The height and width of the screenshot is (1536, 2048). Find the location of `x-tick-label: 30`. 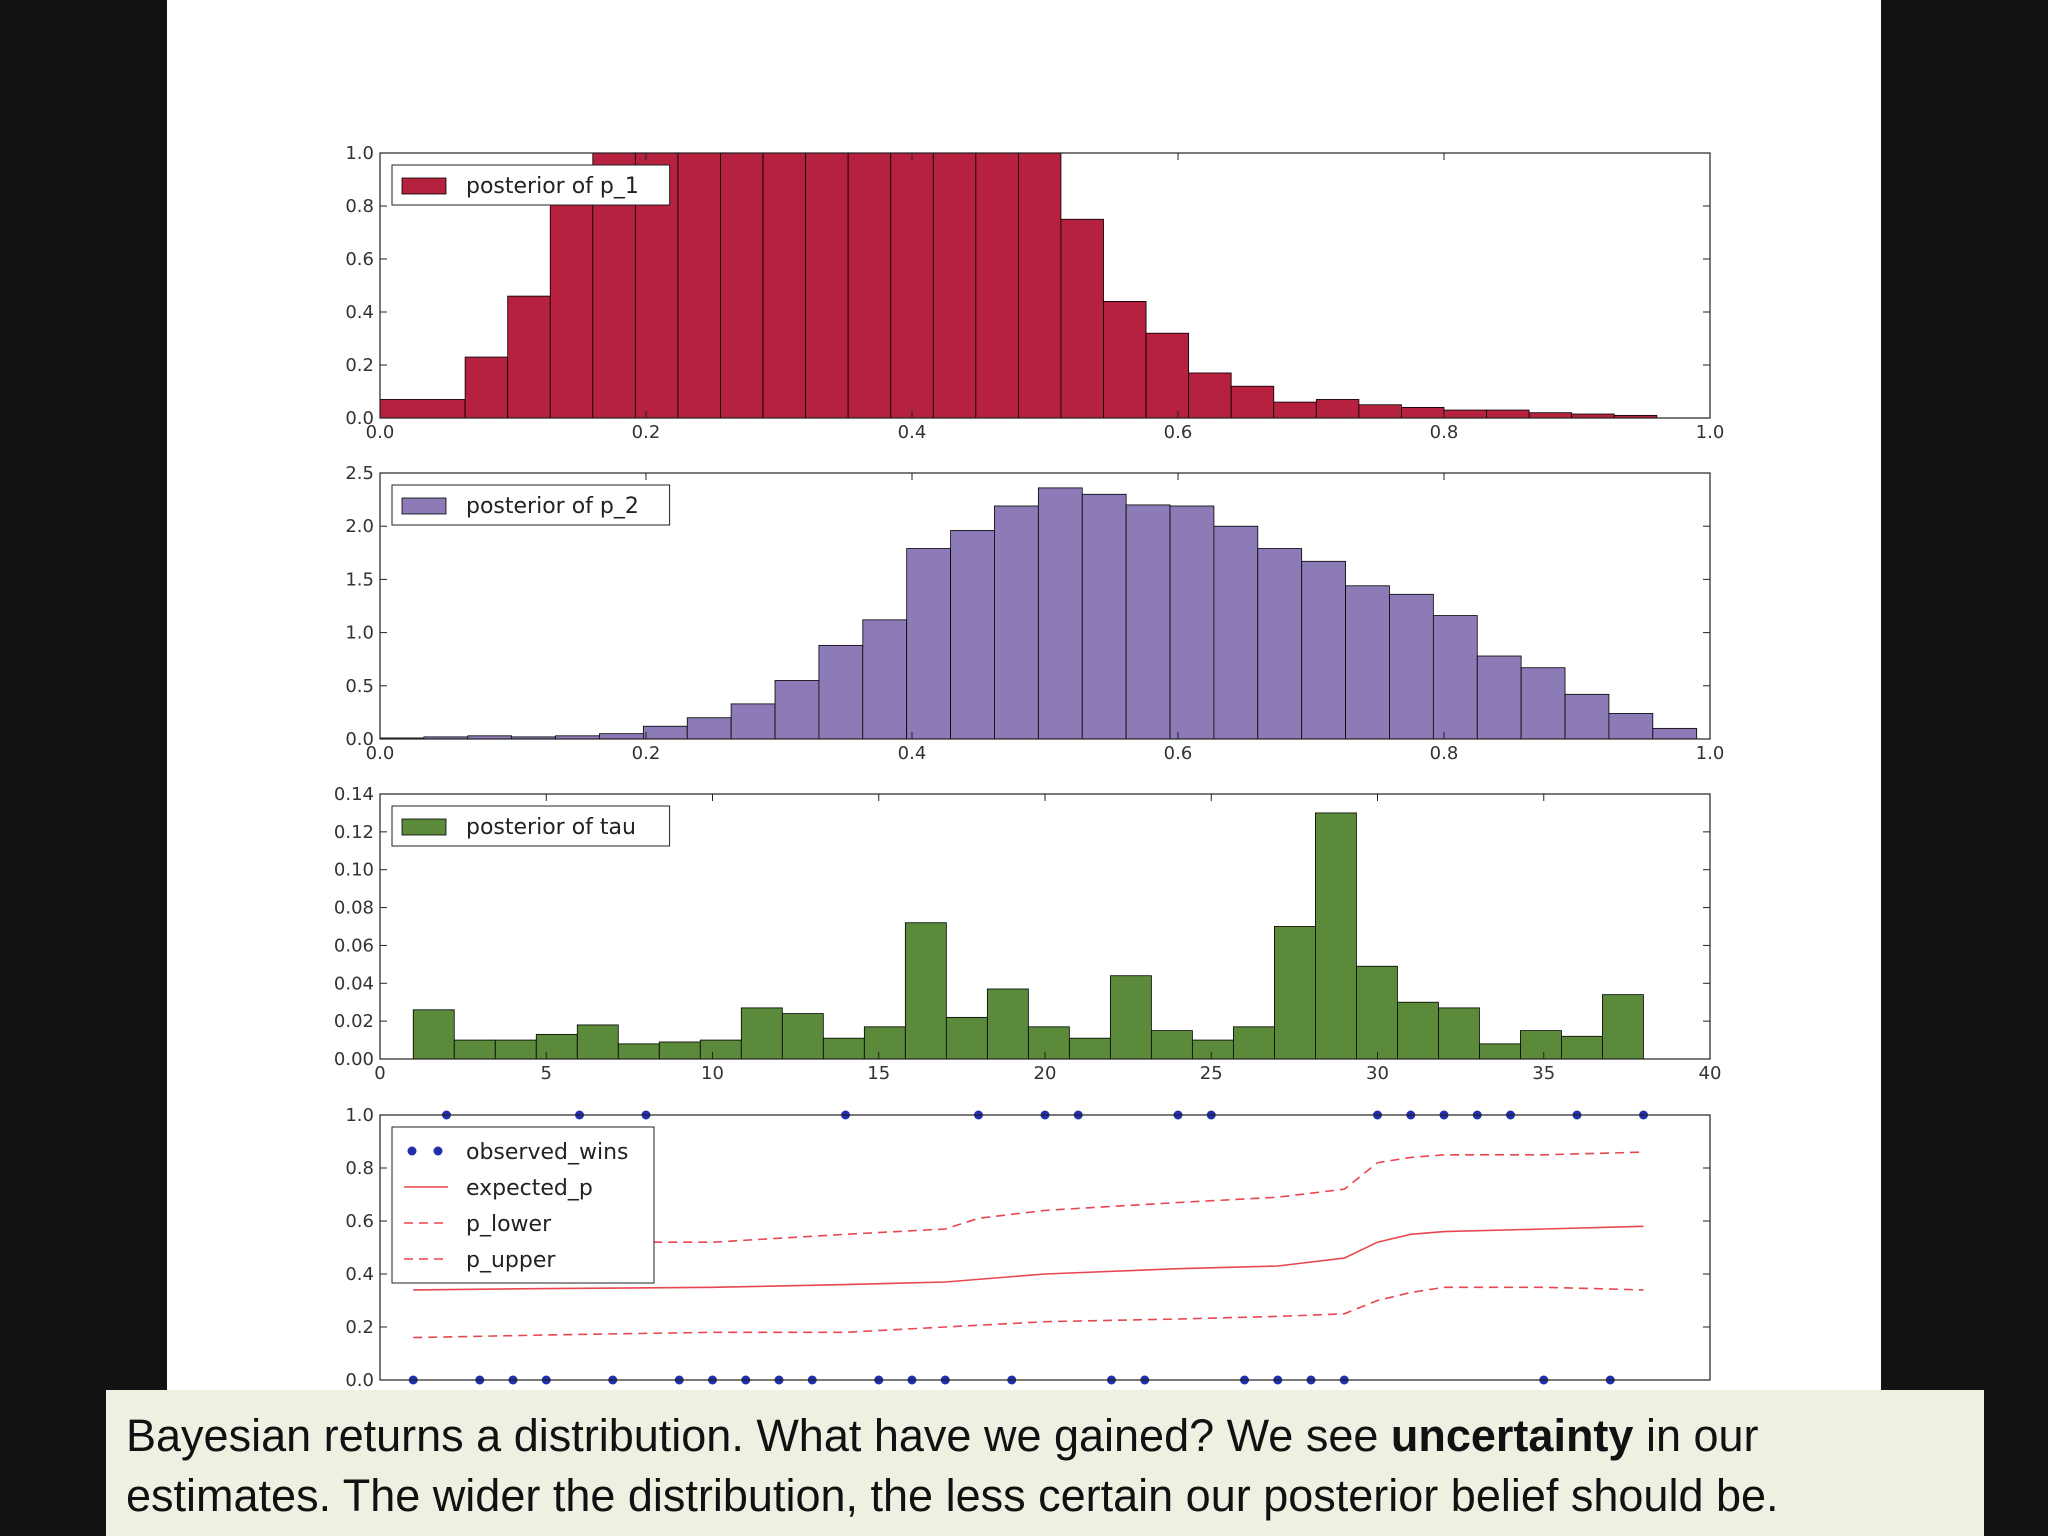

x-tick-label: 30 is located at coordinates (1377, 1073).